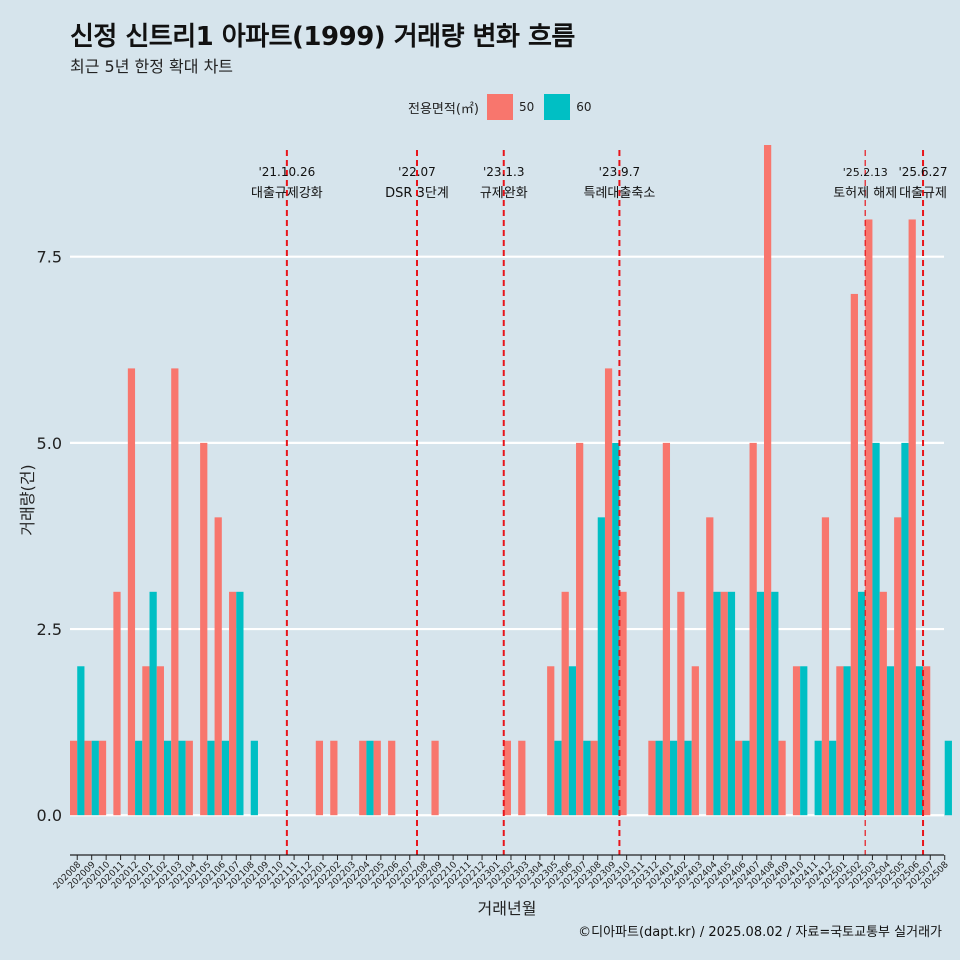 This screenshot has width=960, height=960. Describe the element at coordinates (286, 172) in the screenshot. I see `event-date: '21.10.26` at that location.